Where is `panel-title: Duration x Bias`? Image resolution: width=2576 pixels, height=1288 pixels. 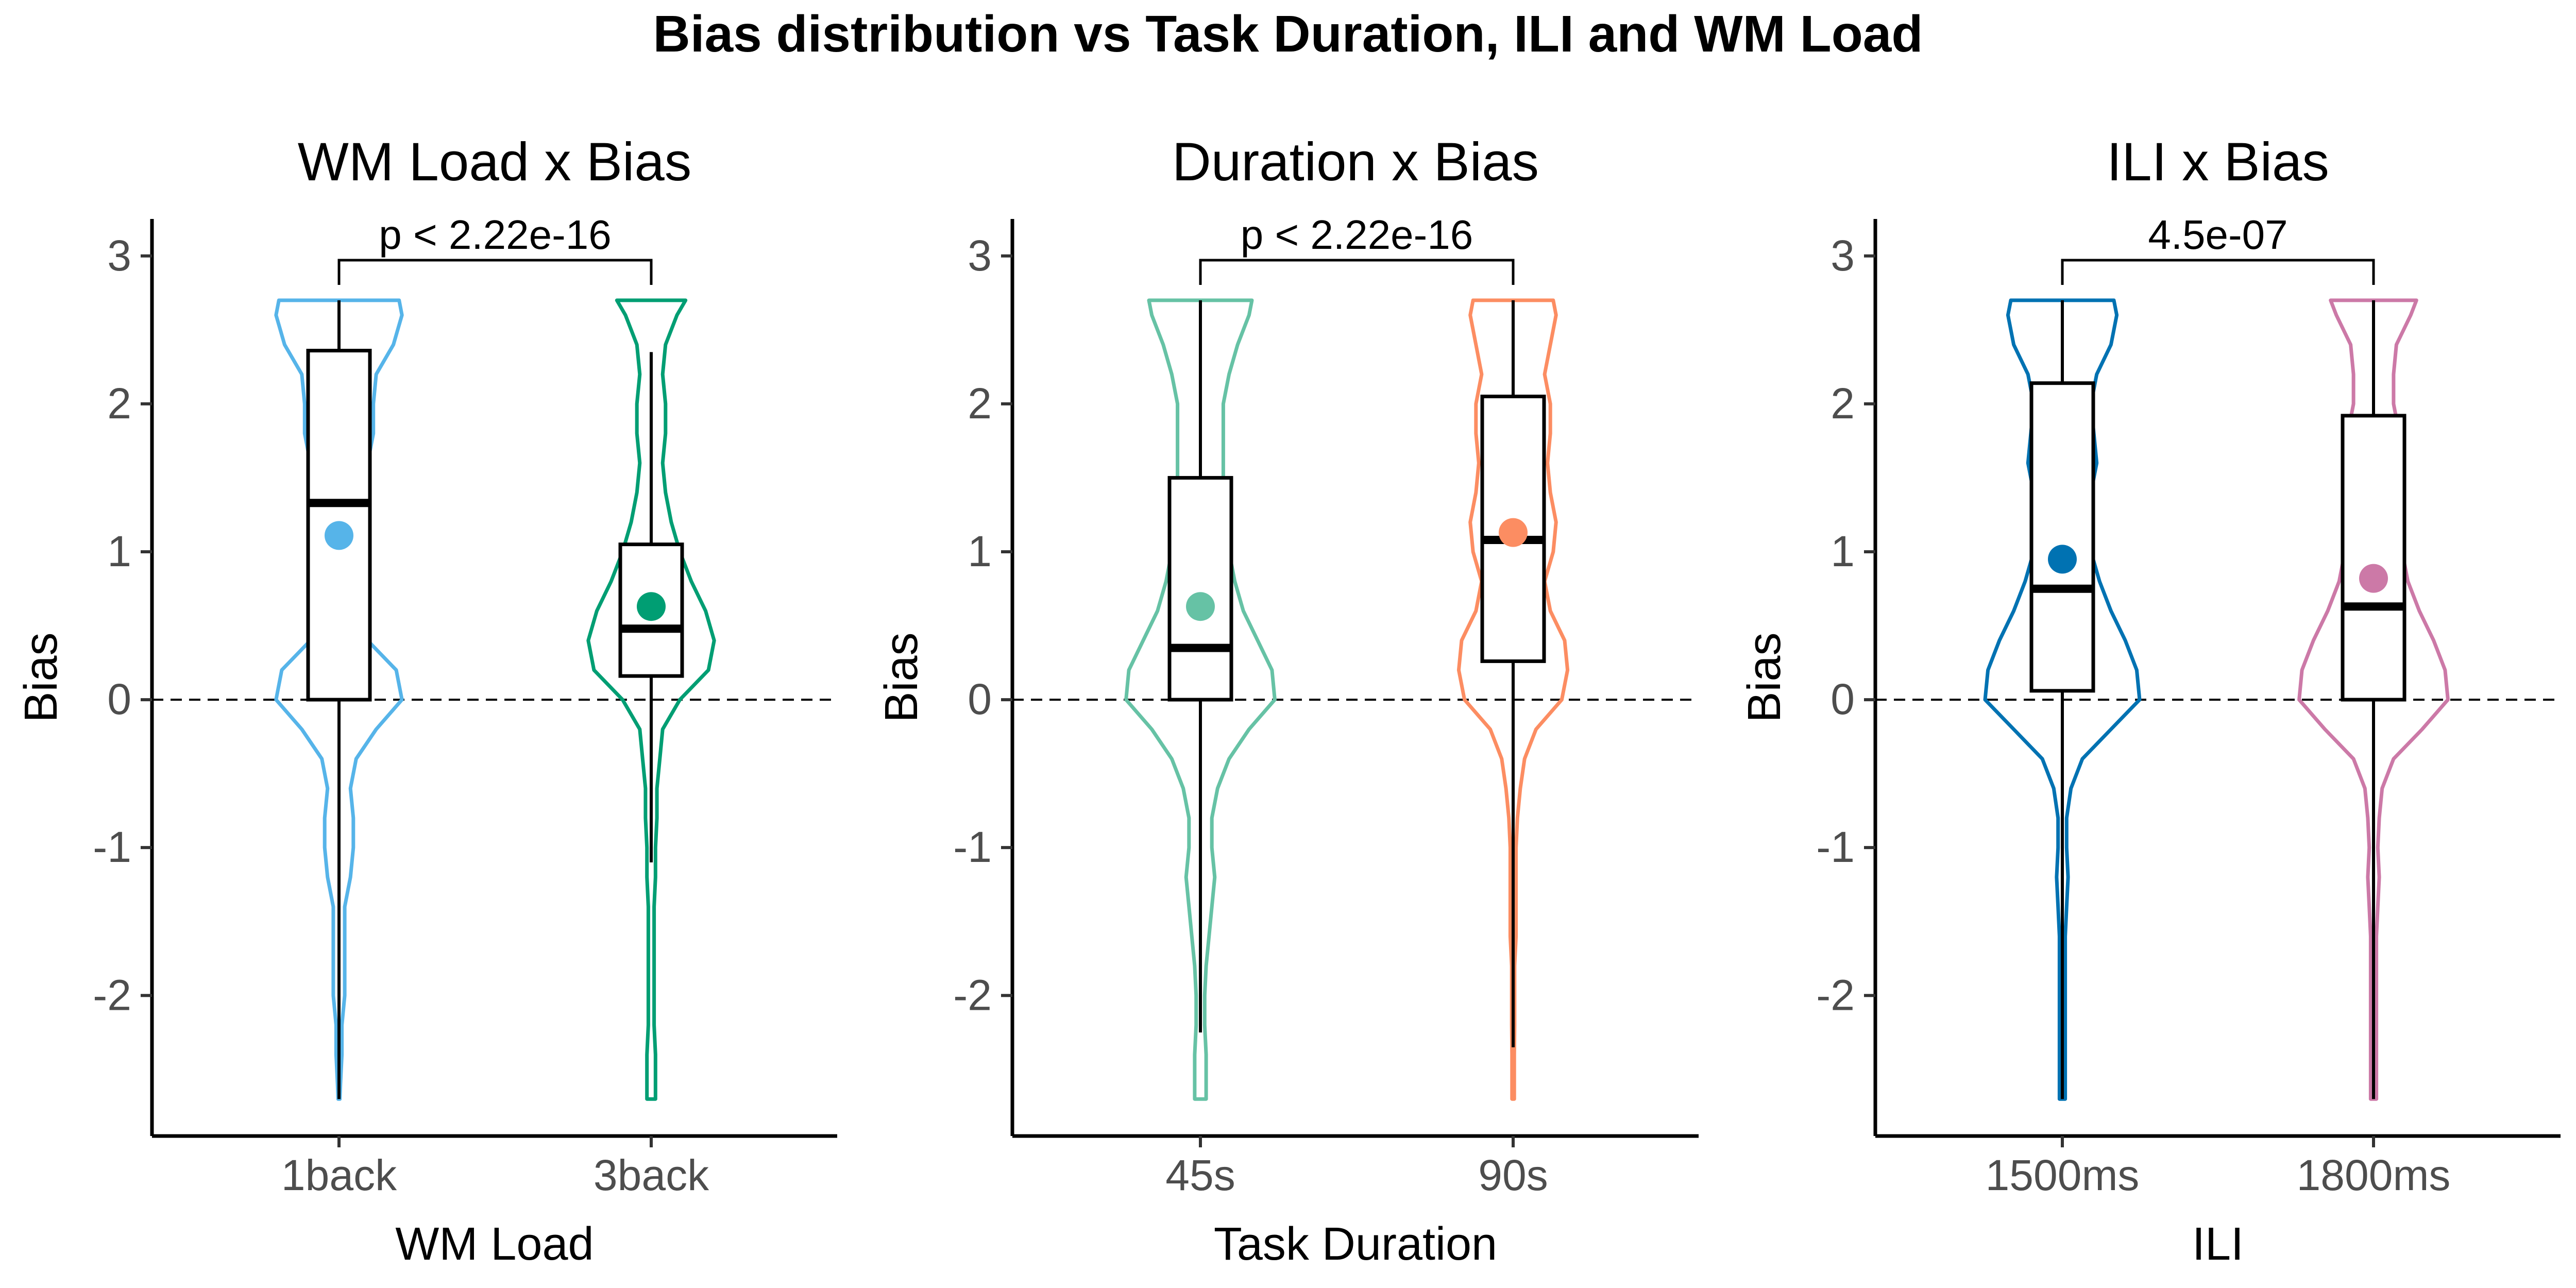 panel-title: Duration x Bias is located at coordinates (1356, 162).